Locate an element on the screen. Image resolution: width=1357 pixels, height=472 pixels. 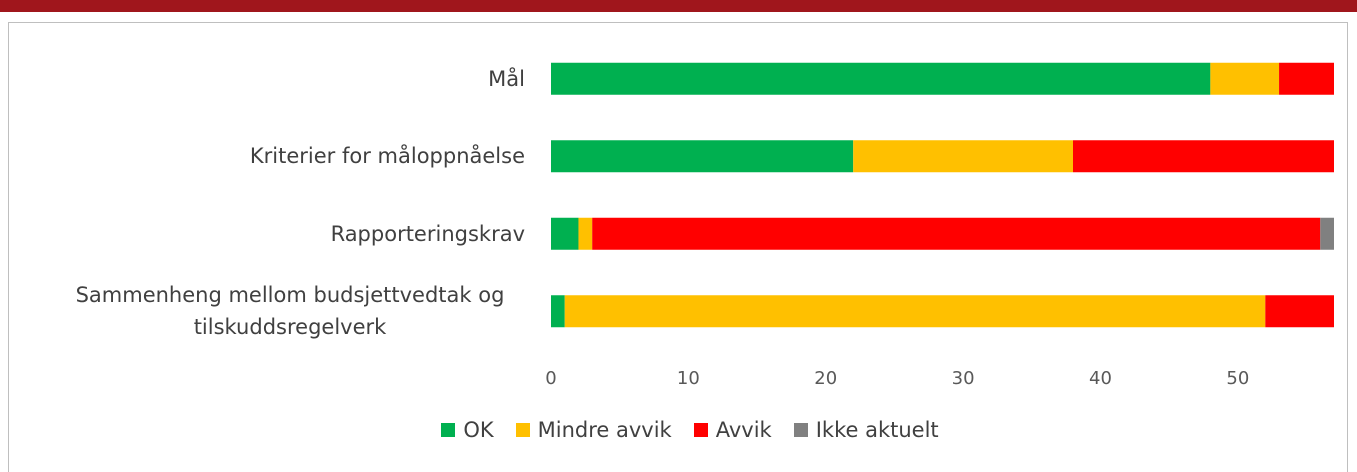
legend-label: OK is located at coordinates (478, 430).